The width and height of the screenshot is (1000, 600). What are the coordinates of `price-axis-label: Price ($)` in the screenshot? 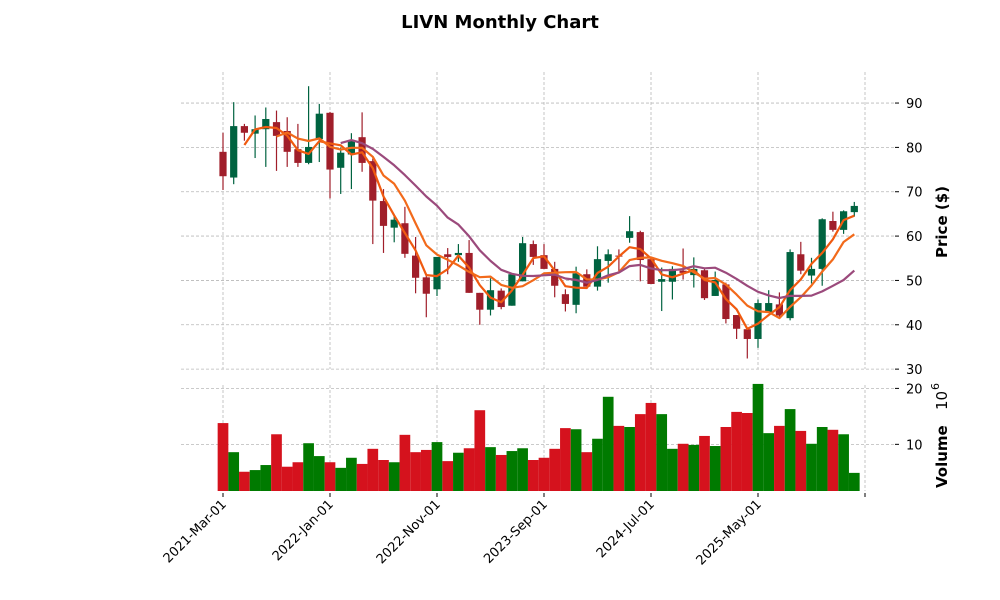 It's located at (942, 222).